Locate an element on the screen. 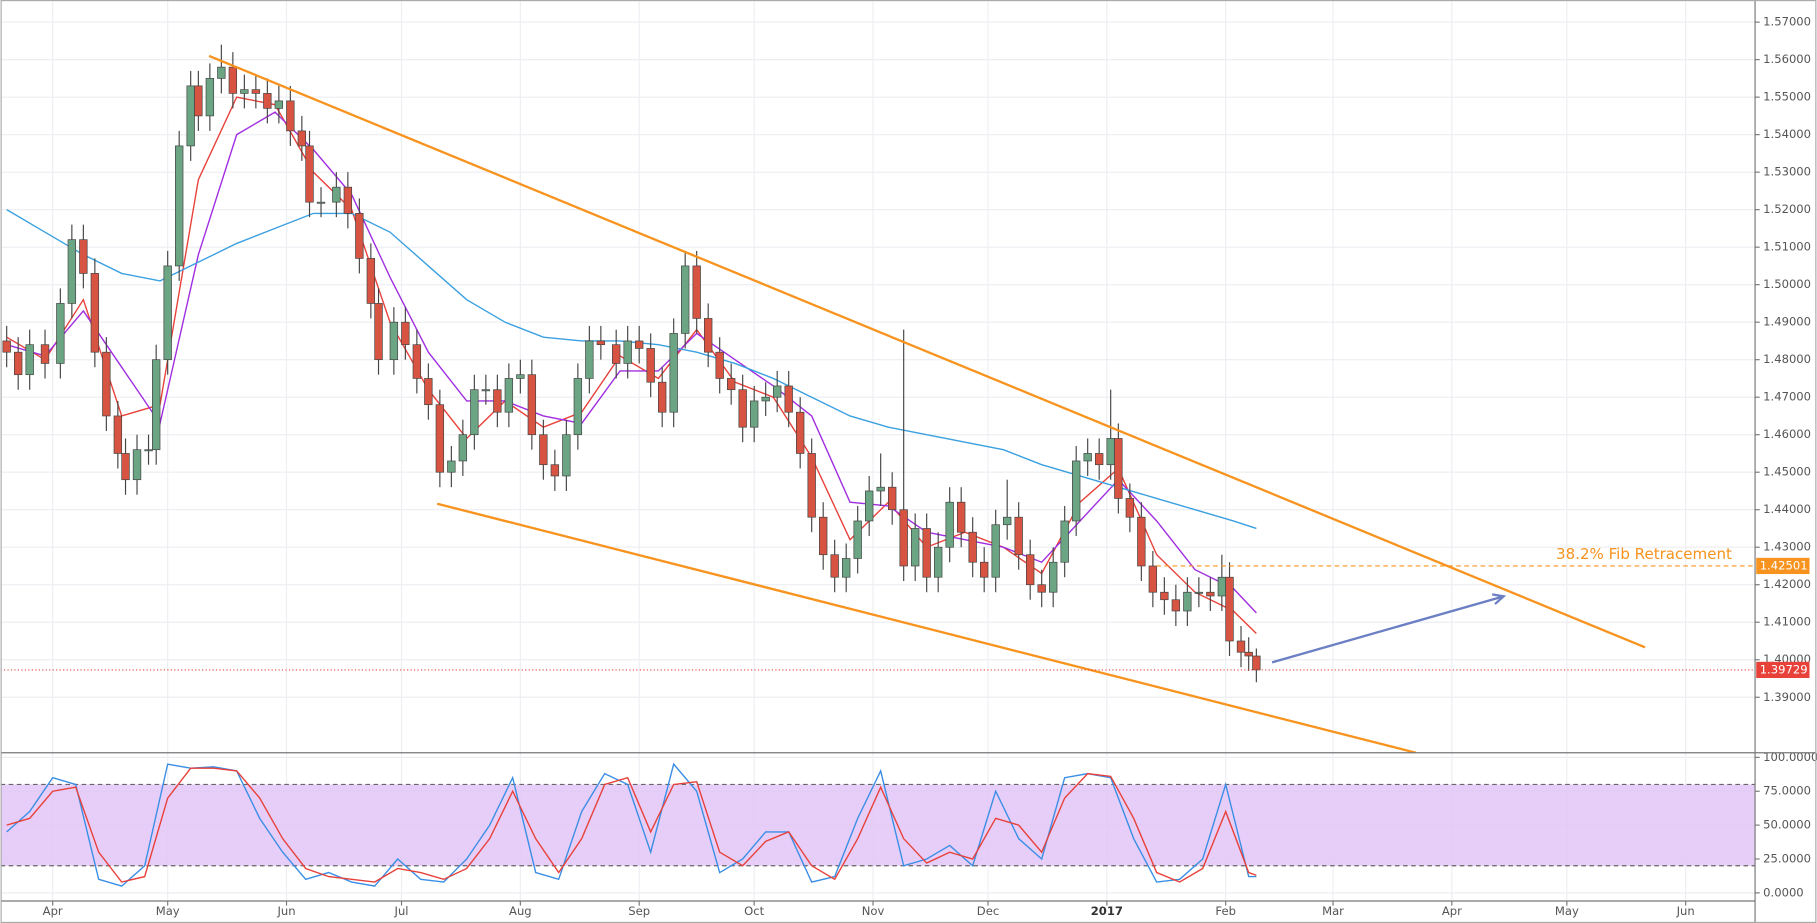  y-tick-label: 1.51000 is located at coordinates (1787, 247).